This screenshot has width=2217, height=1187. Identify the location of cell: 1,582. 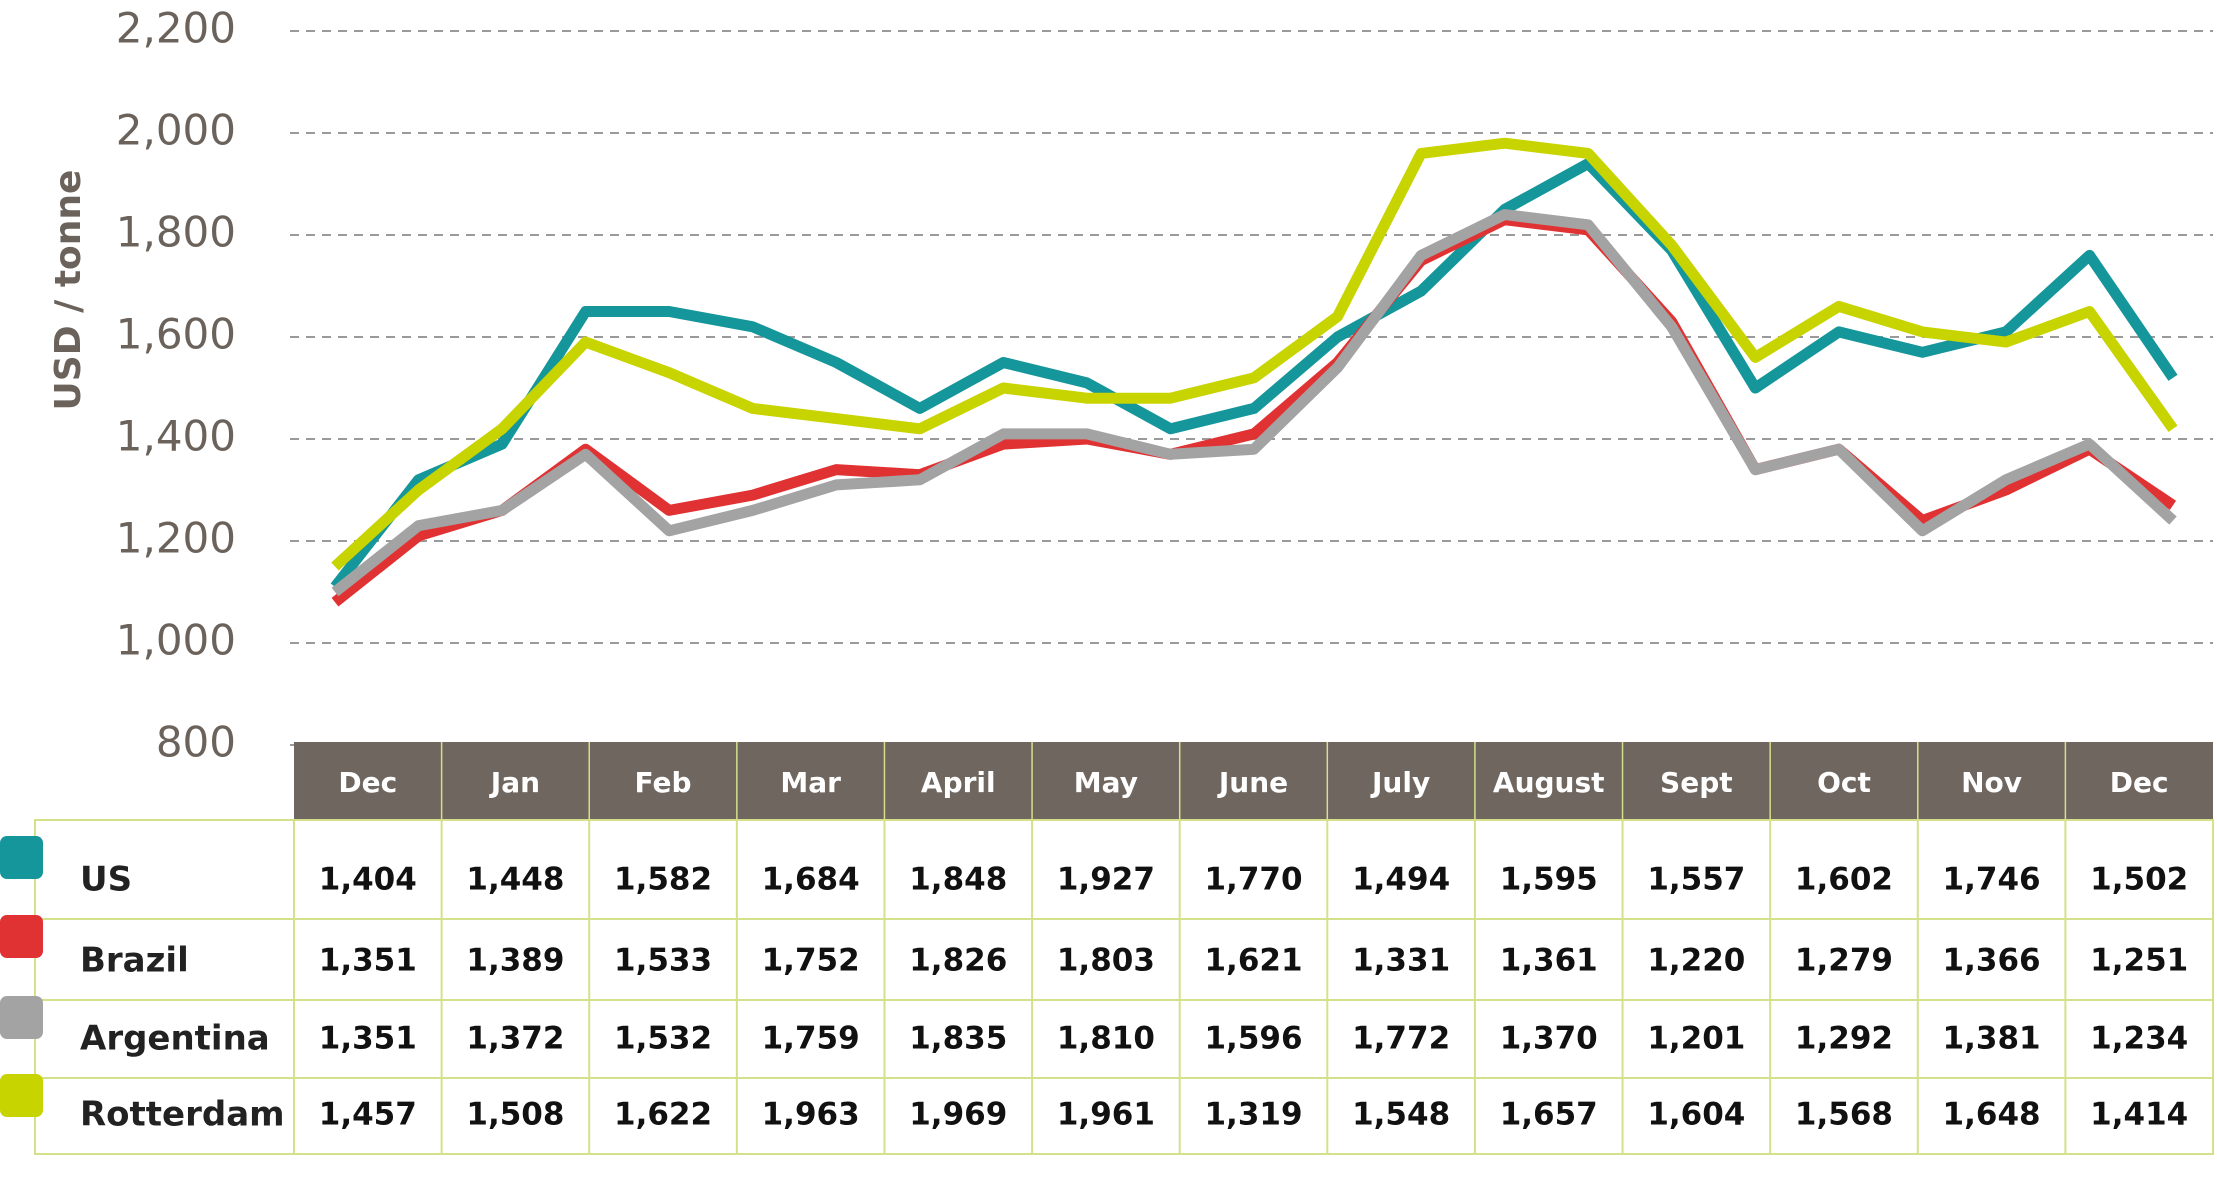
(663, 880).